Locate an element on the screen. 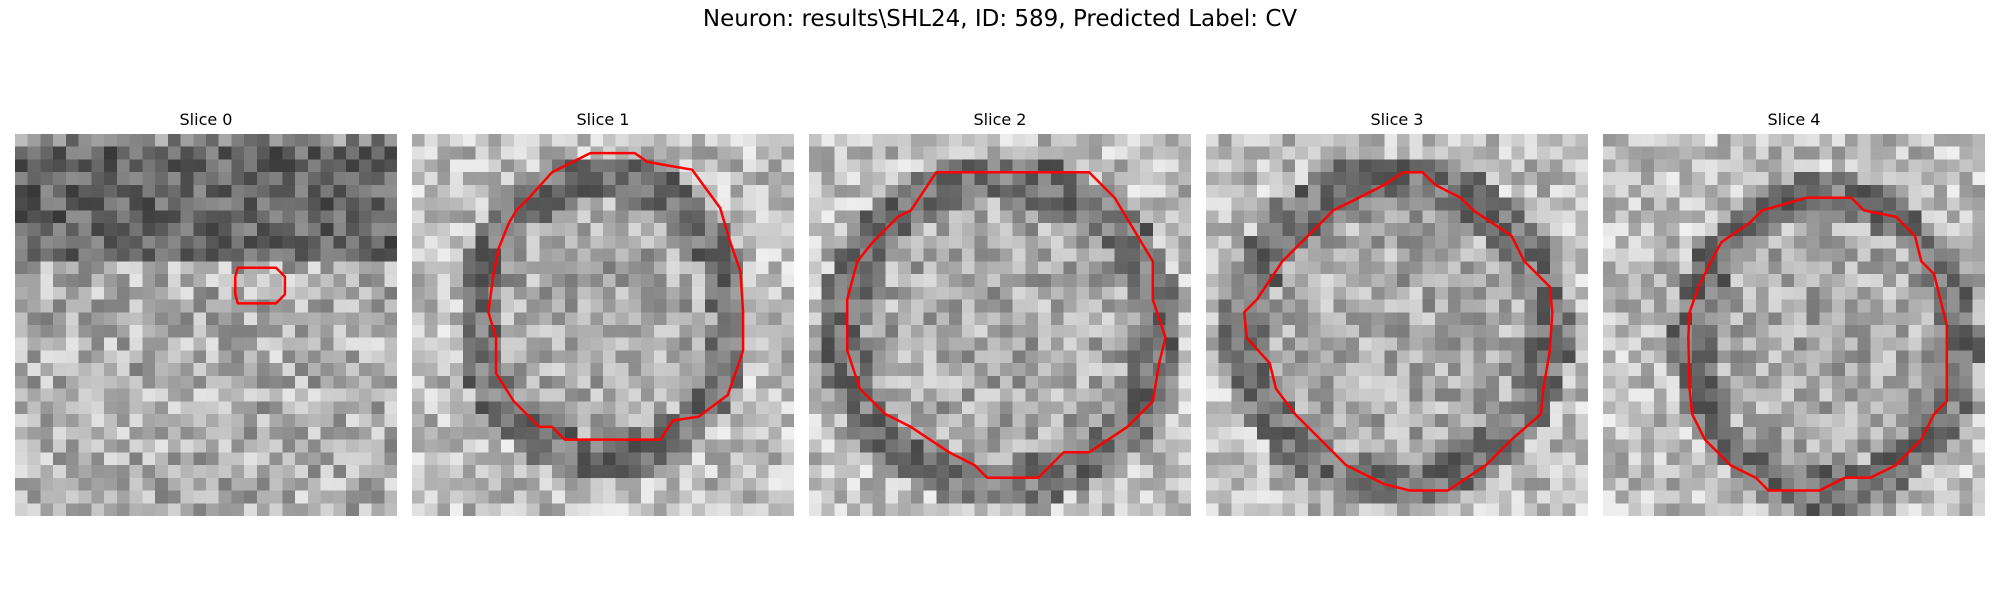 The height and width of the screenshot is (600, 2000). slice-title-1: Slice 1 is located at coordinates (603, 119).